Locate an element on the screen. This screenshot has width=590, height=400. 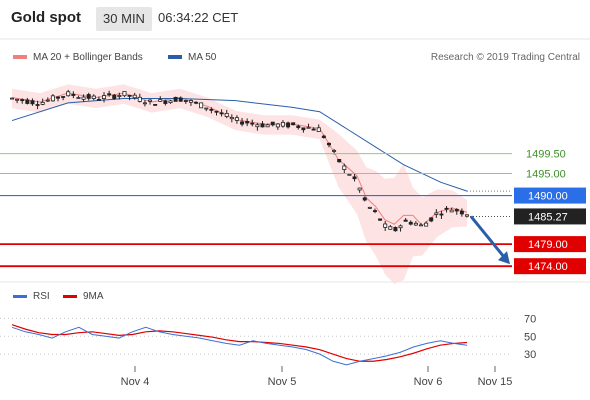
legend-item-ma50: MA 50 is located at coordinates (192, 57).